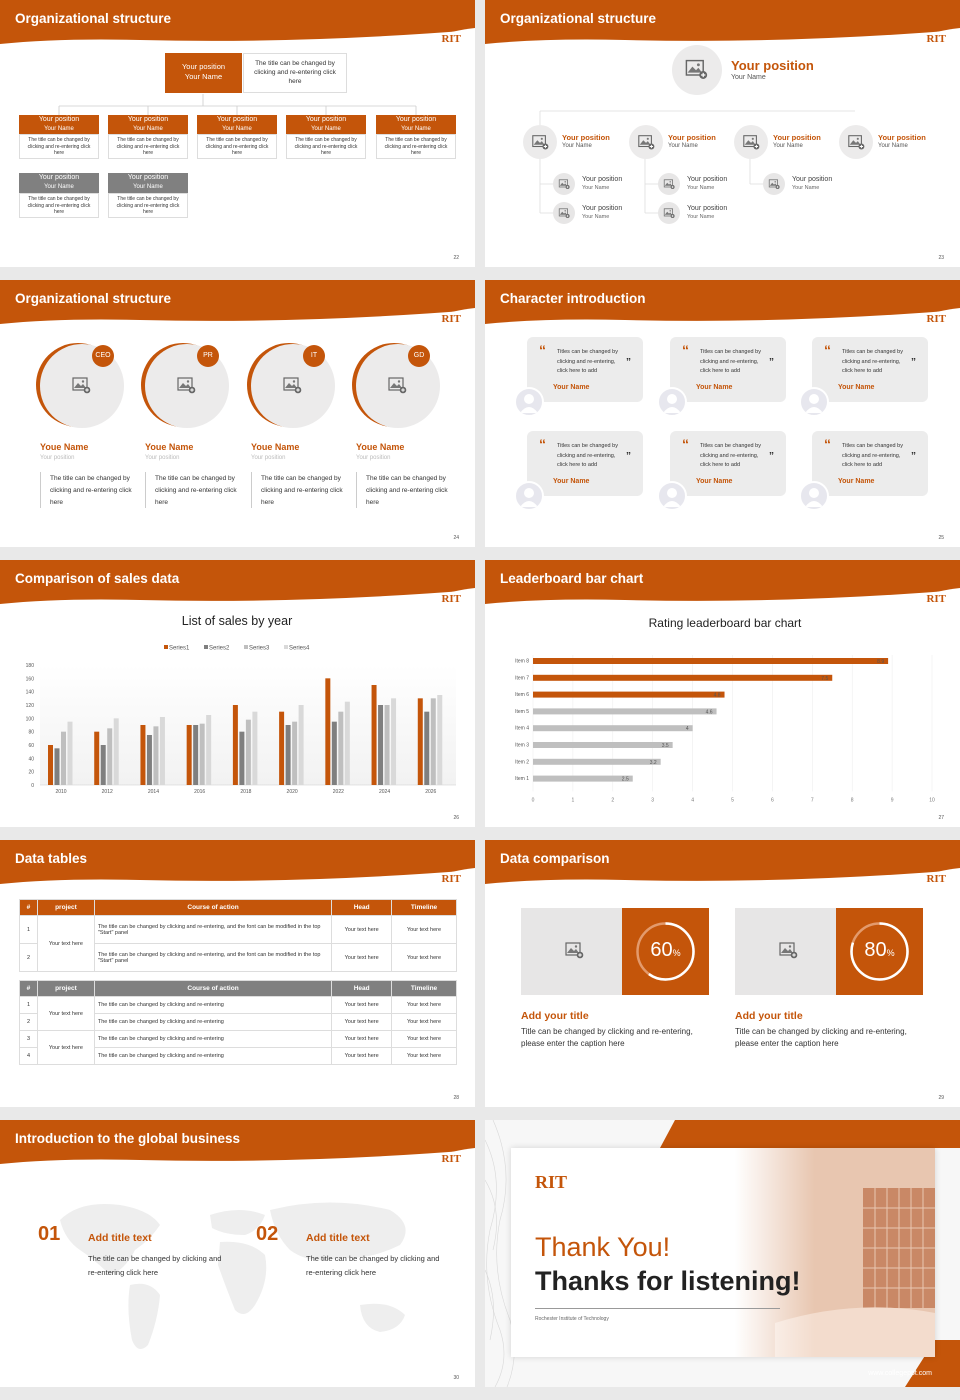 This screenshot has height=1400, width=960. What do you see at coordinates (169, 447) in the screenshot?
I see `person-name: Youe Name` at bounding box center [169, 447].